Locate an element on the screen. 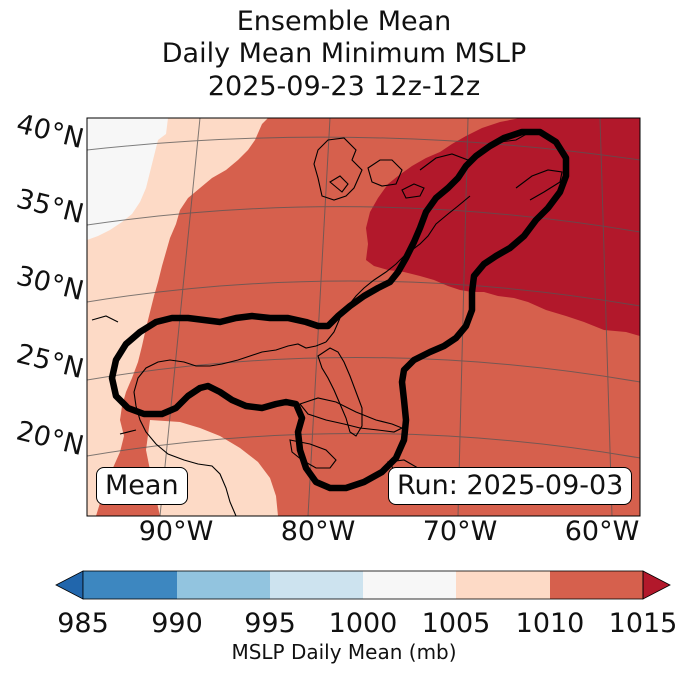 The width and height of the screenshot is (688, 674). lon-label-70: 70°W is located at coordinates (460, 531).